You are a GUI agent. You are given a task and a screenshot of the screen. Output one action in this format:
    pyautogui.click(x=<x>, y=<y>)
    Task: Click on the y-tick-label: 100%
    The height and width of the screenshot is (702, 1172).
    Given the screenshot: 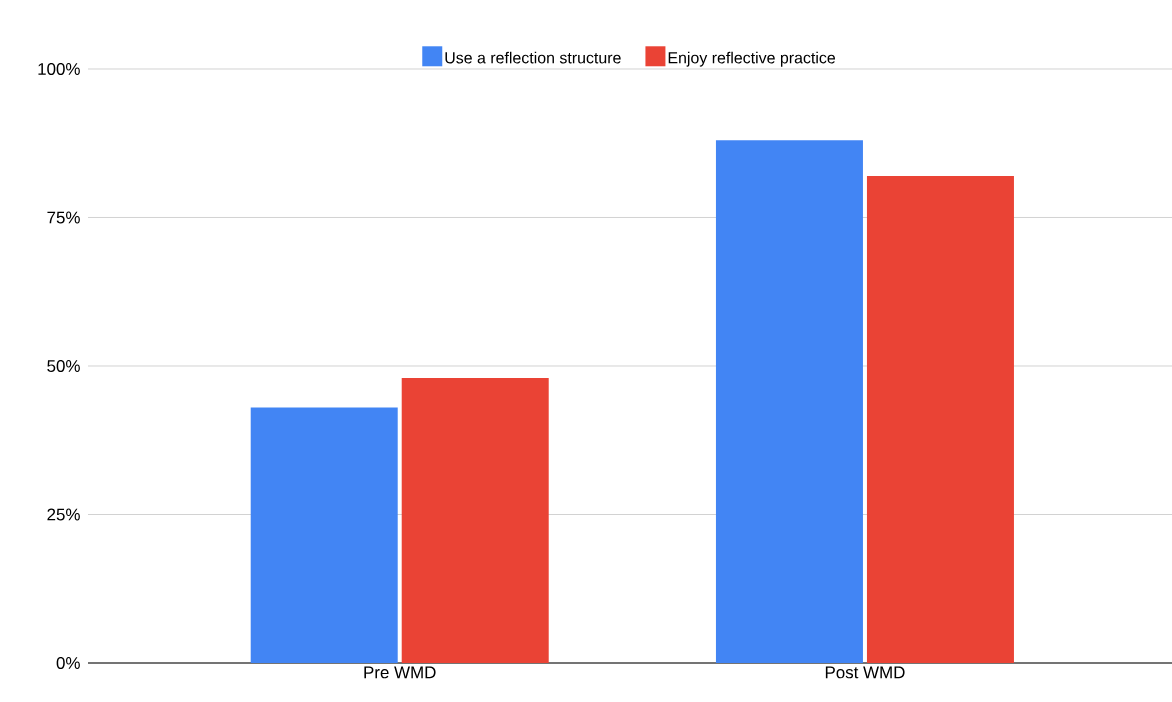 What is the action you would take?
    pyautogui.click(x=59, y=69)
    